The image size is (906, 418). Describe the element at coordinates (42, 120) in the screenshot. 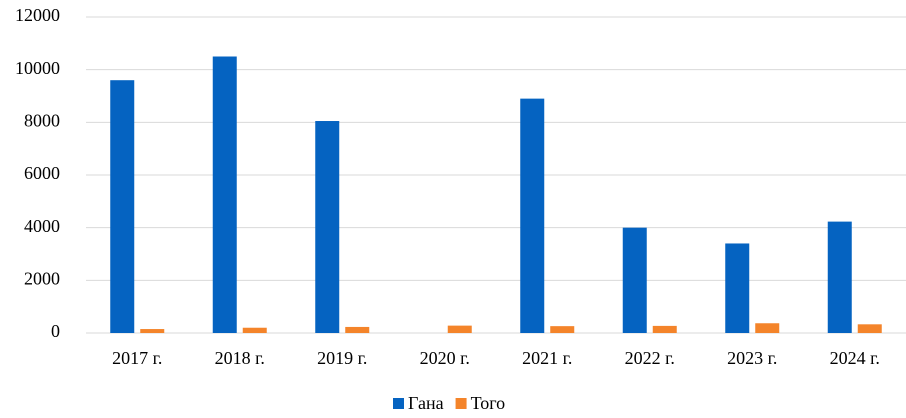

I see `y-tick-label: 8000` at that location.